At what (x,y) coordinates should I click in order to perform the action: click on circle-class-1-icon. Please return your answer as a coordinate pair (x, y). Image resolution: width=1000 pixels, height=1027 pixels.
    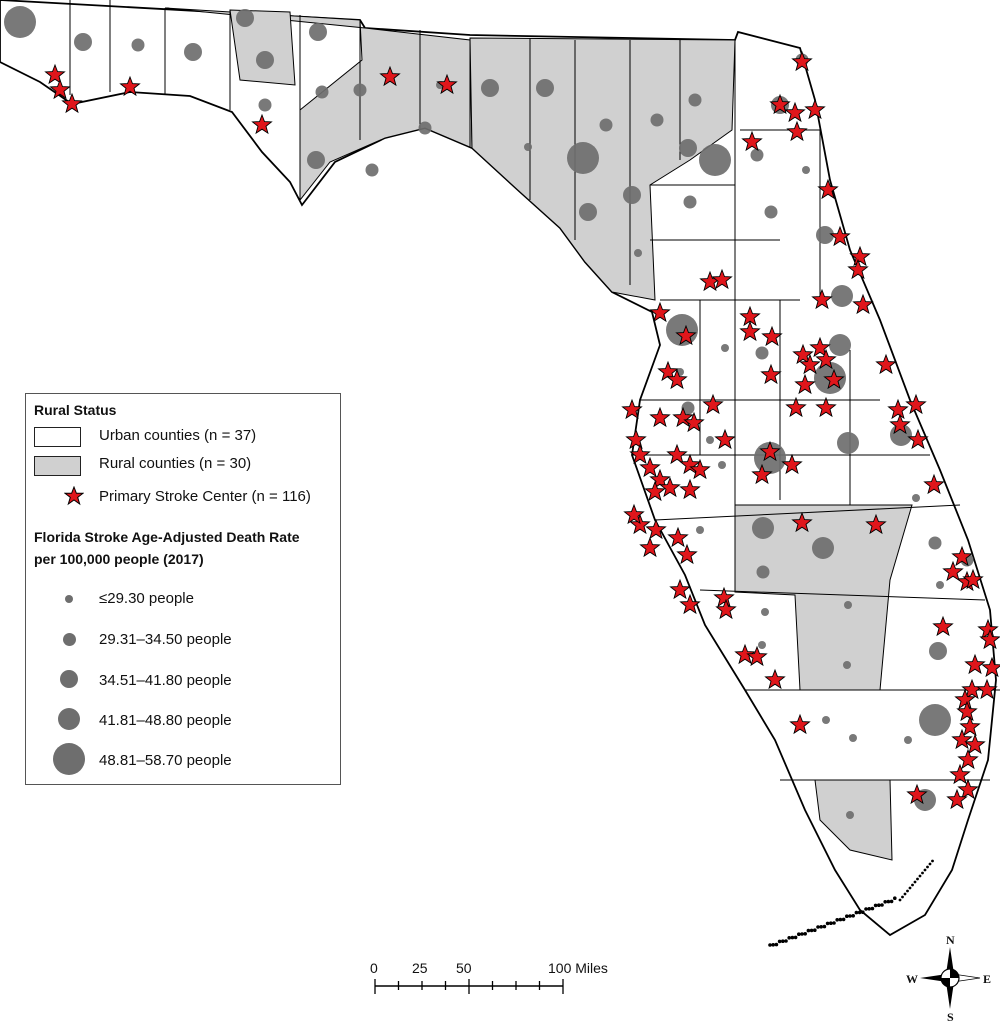
    Looking at the image, I should click on (69, 599).